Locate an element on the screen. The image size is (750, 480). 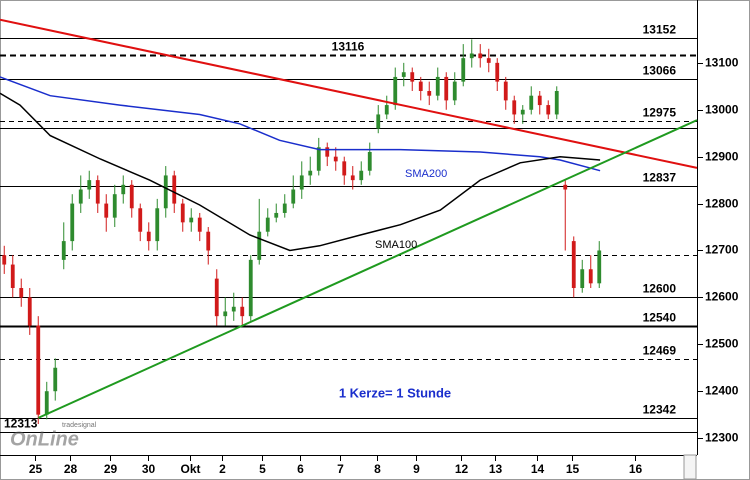
x-tick-label: Okt is located at coordinates (190, 469).